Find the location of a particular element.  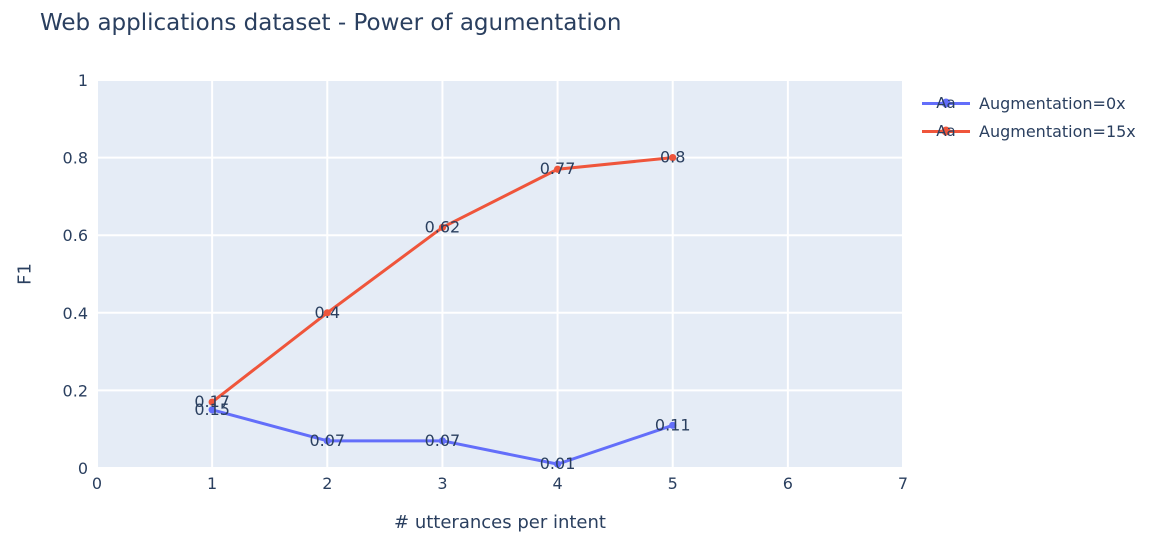

y-tick-label: 0.6 is located at coordinates (75, 235).